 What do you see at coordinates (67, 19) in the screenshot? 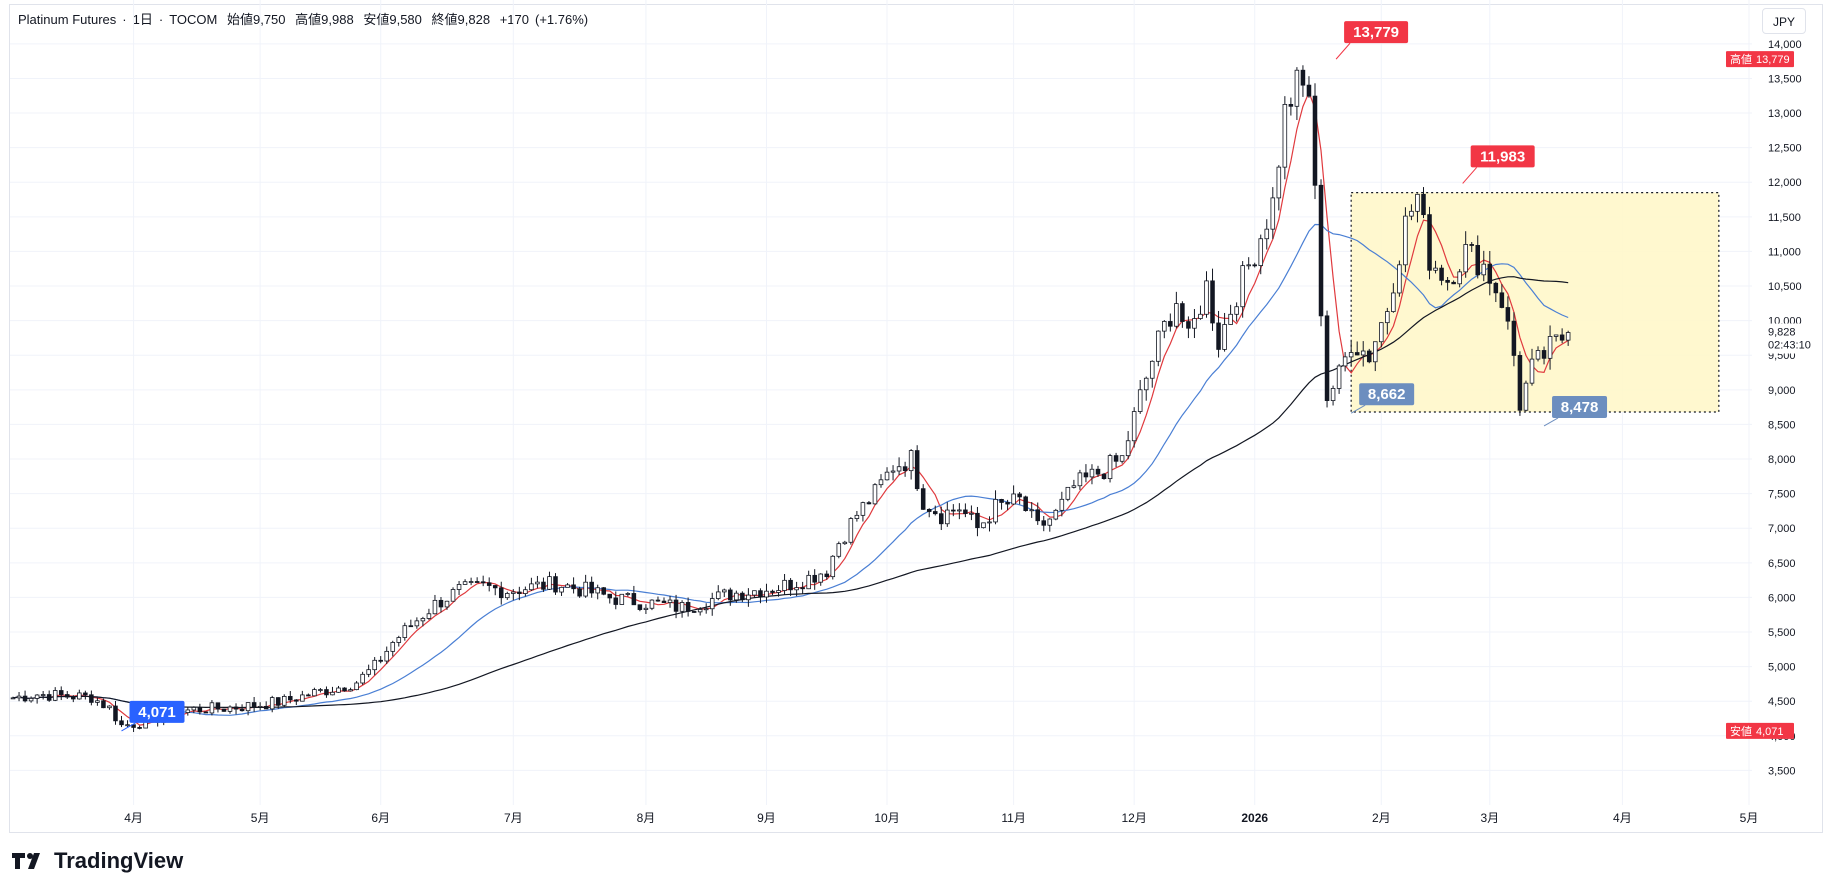
I see `symbol-name: Platinum Futures` at bounding box center [67, 19].